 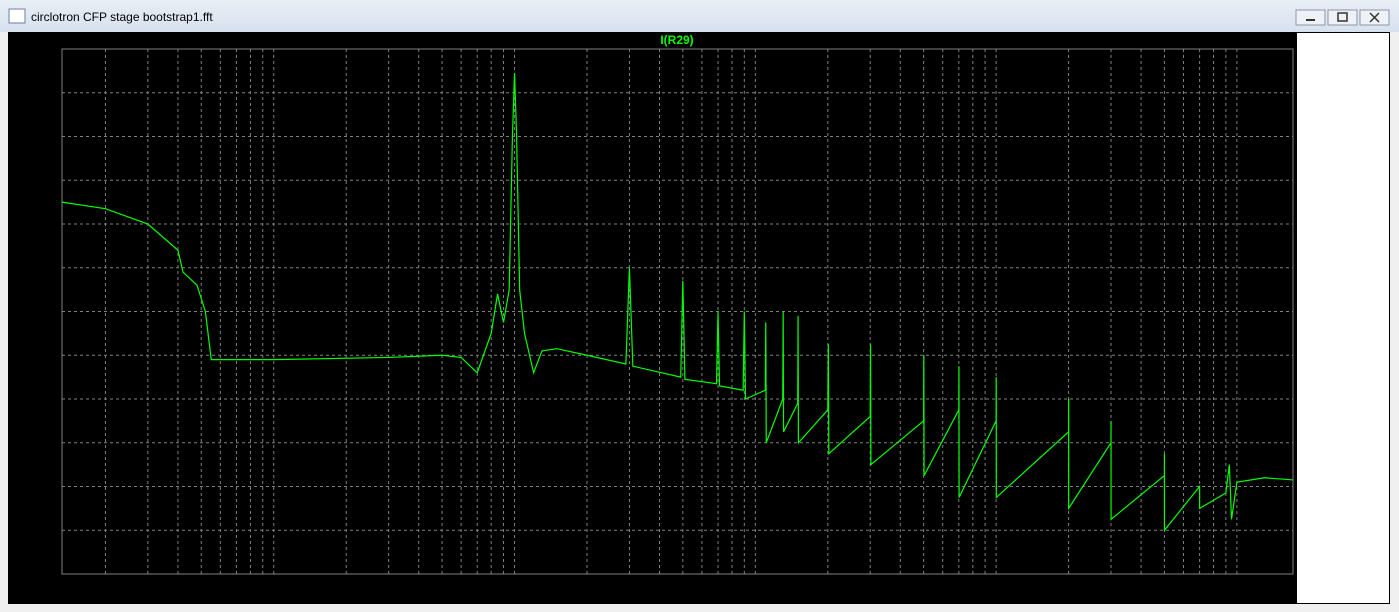 I want to click on window-buttons, so click(x=1342, y=17).